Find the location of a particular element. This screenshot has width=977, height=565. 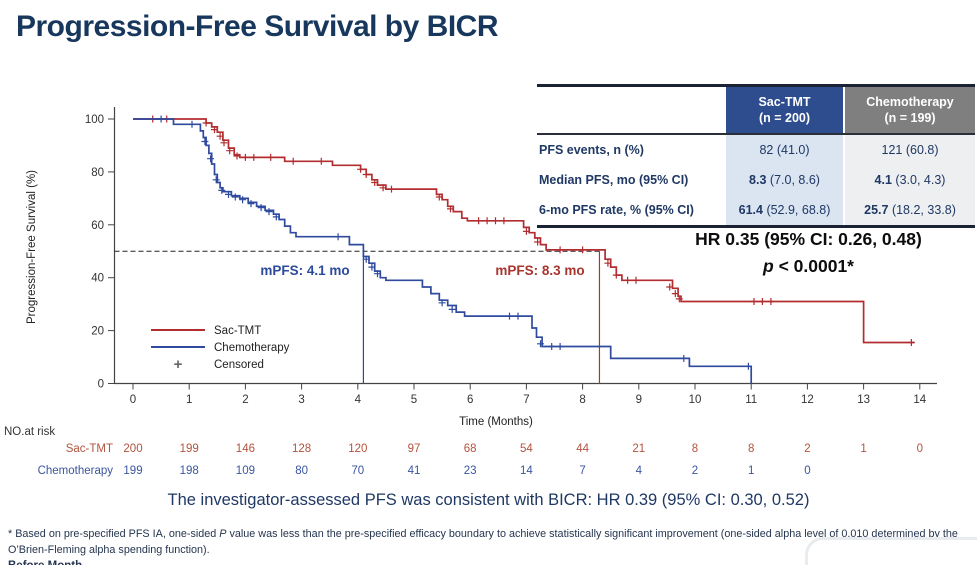

risk-count: 199 is located at coordinates (189, 449).